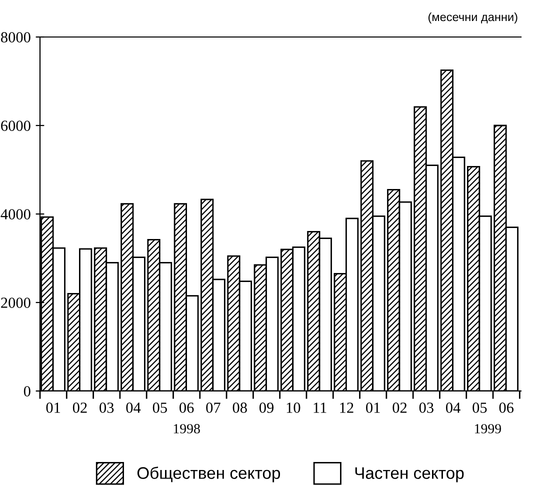 The image size is (536, 490). What do you see at coordinates (239, 407) in the screenshot?
I see `x-tick-label: 08` at bounding box center [239, 407].